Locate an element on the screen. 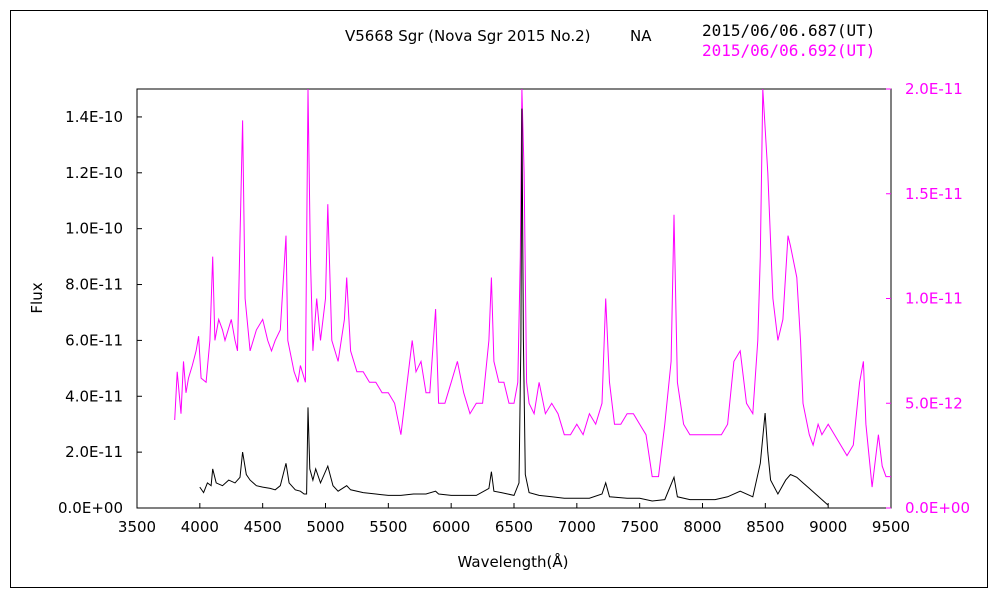  x-tick-label: 8000 is located at coordinates (702, 527).